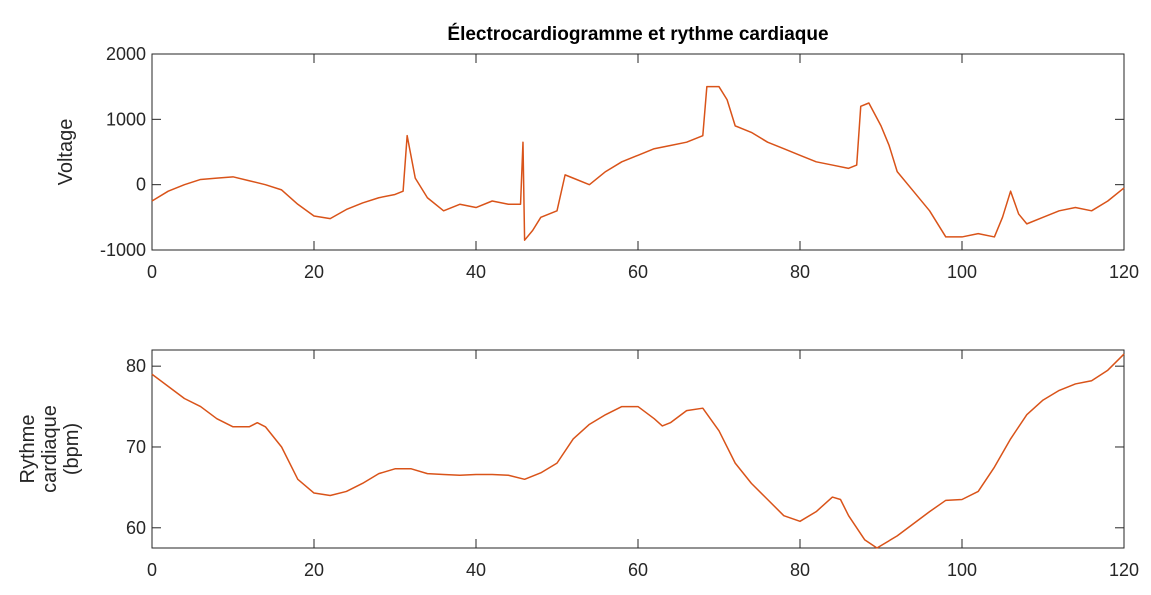 This screenshot has width=1151, height=595. What do you see at coordinates (126, 54) in the screenshot?
I see `y-tick-label: 2000` at bounding box center [126, 54].